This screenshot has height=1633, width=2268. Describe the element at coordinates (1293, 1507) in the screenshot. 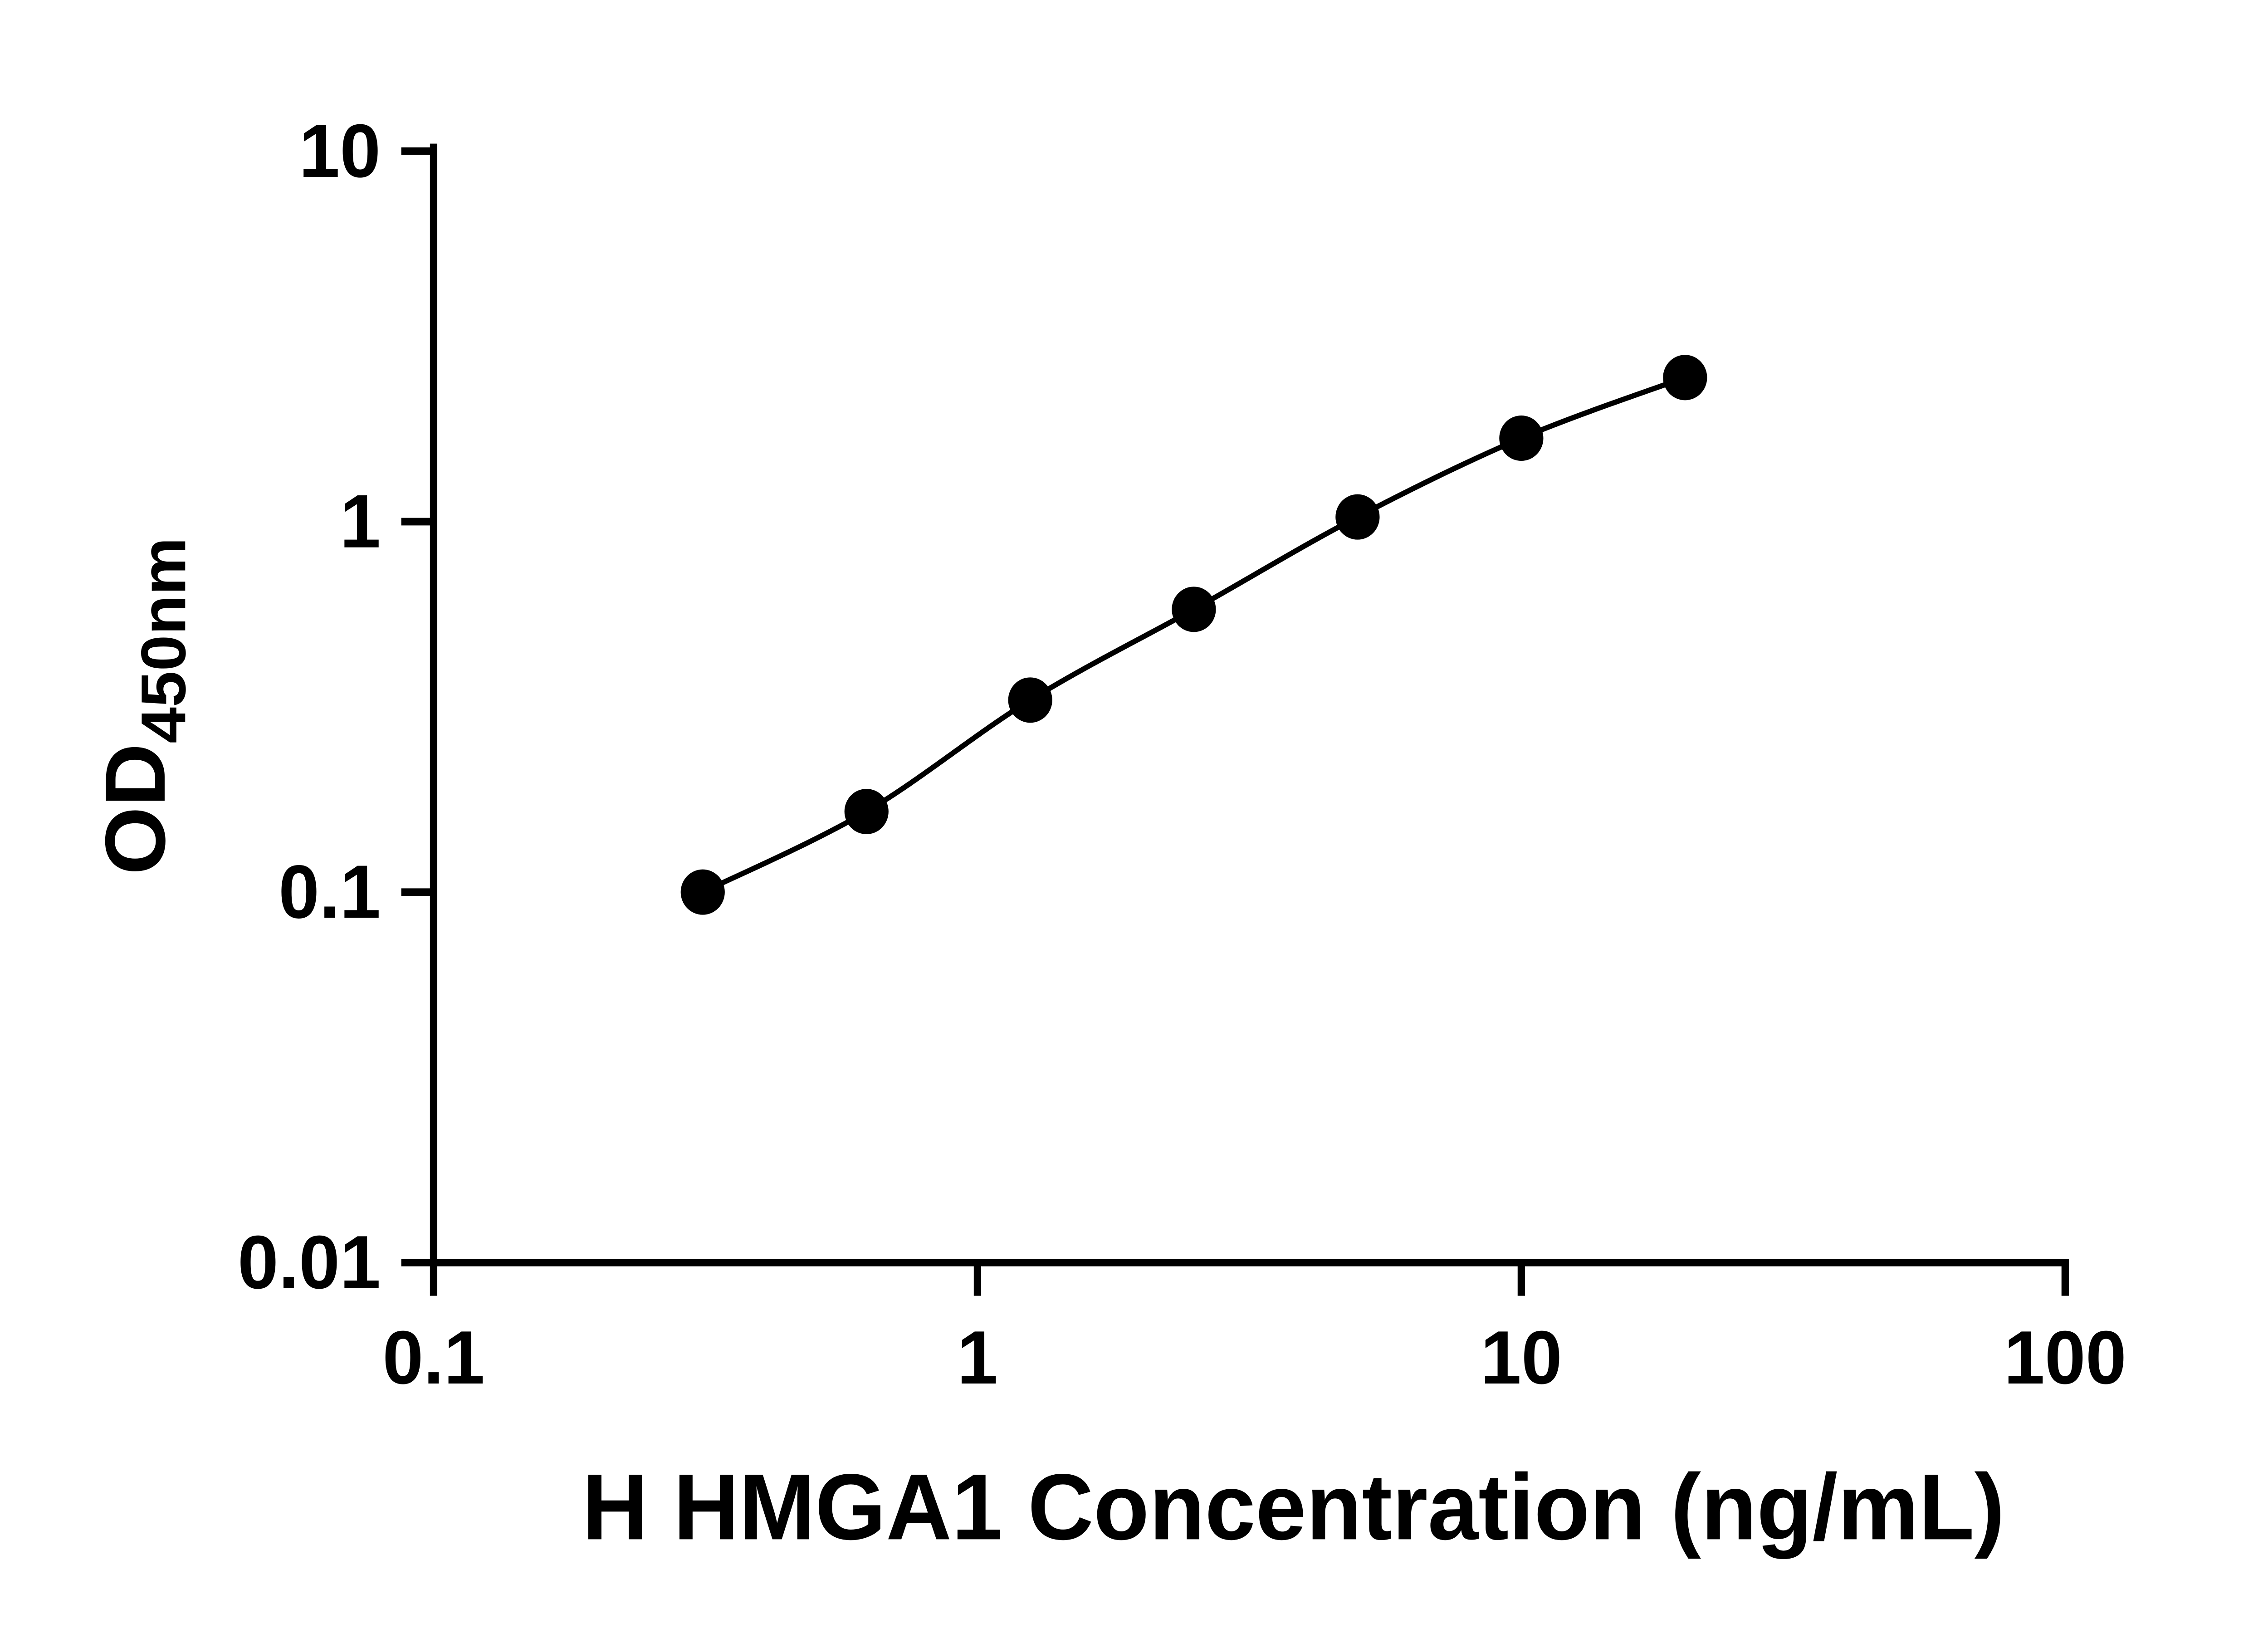

I see `x-axis-title: H HMGA1 Concentration (ng/mL)` at that location.